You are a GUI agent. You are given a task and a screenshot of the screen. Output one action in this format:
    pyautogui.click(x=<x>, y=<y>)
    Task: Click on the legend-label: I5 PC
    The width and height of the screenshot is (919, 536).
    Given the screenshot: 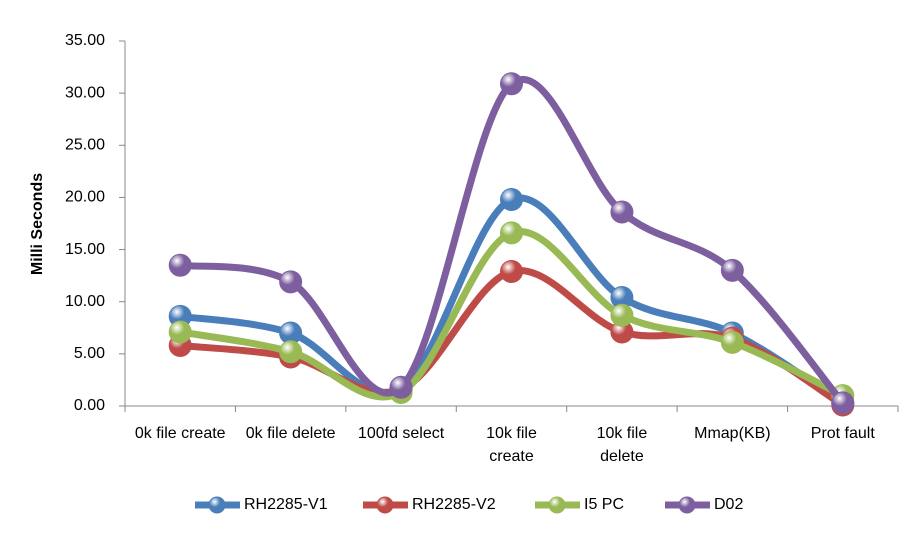 What is the action you would take?
    pyautogui.click(x=604, y=504)
    